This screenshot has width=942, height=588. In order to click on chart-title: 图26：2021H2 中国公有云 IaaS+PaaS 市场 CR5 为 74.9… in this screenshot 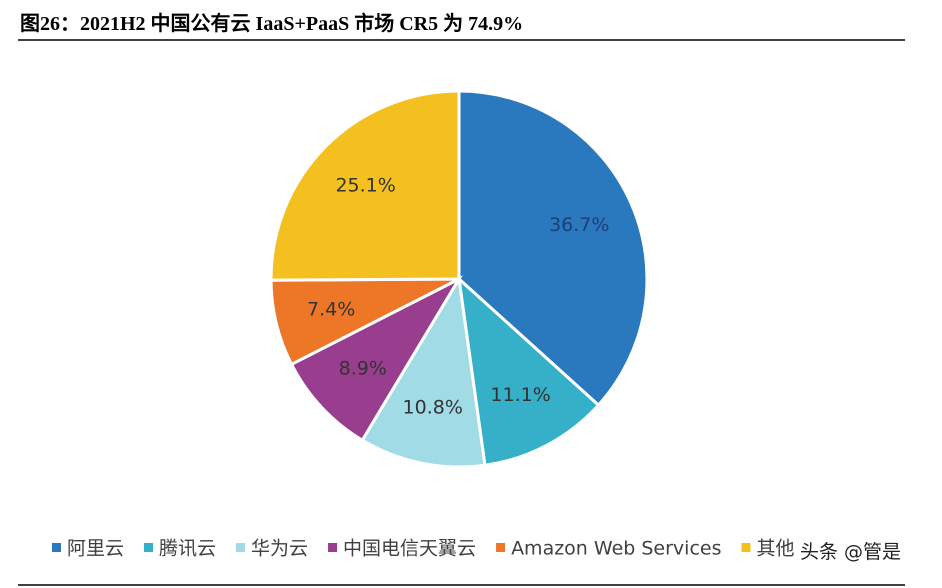, I will do `click(271, 23)`.